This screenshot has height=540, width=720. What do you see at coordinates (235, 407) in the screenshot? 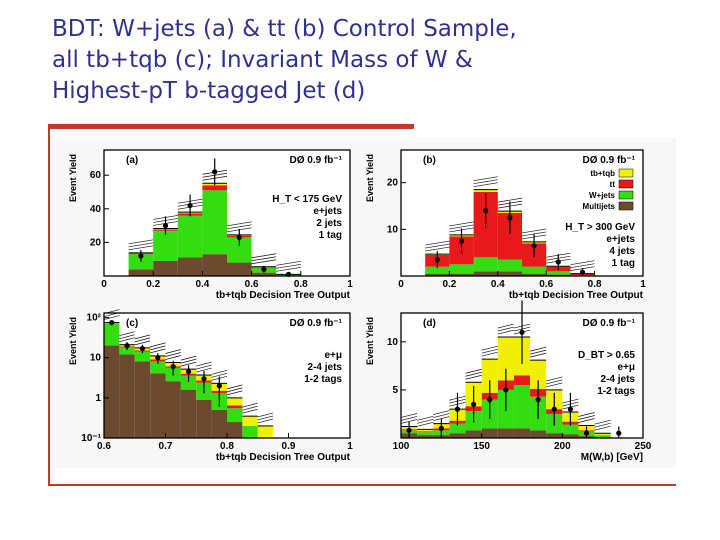
I see `panel-c-bar-ttbar` at bounding box center [235, 407].